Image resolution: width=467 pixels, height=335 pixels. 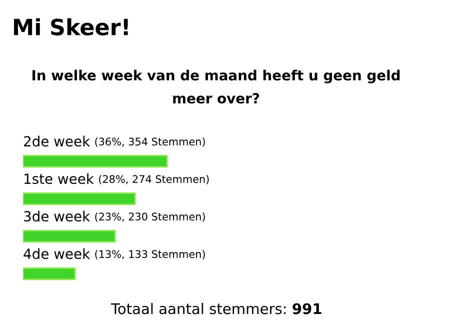 I want to click on y-tick-label: 1ste week, so click(x=59, y=178).